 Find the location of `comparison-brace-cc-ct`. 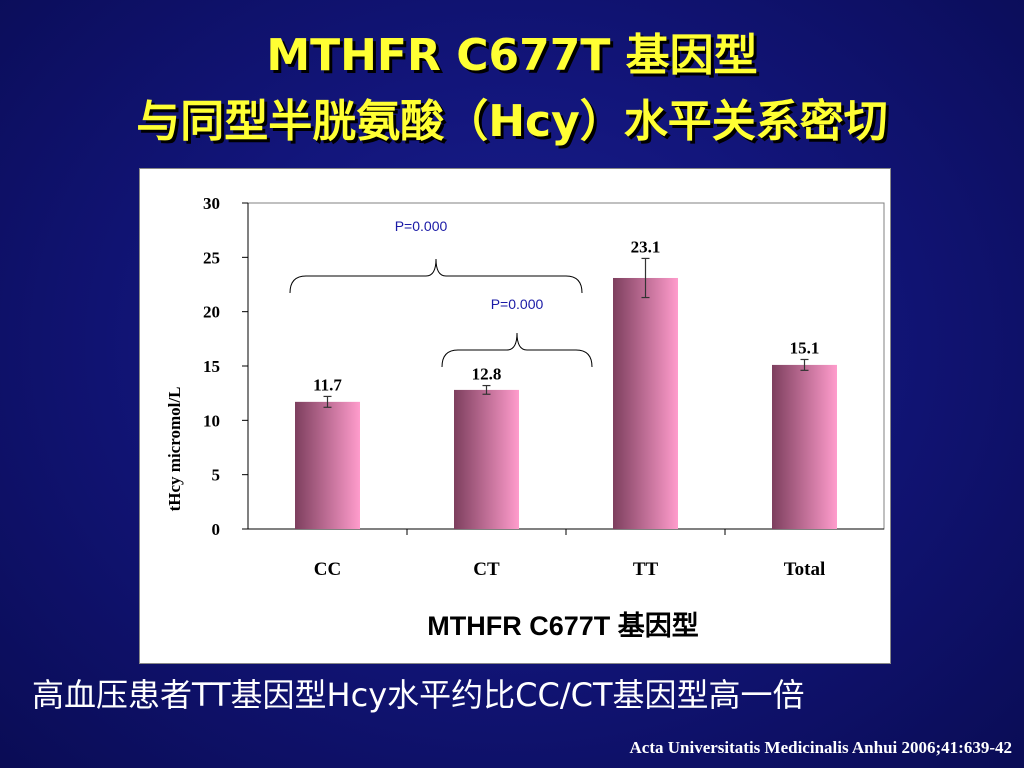

comparison-brace-cc-ct is located at coordinates (436, 276).